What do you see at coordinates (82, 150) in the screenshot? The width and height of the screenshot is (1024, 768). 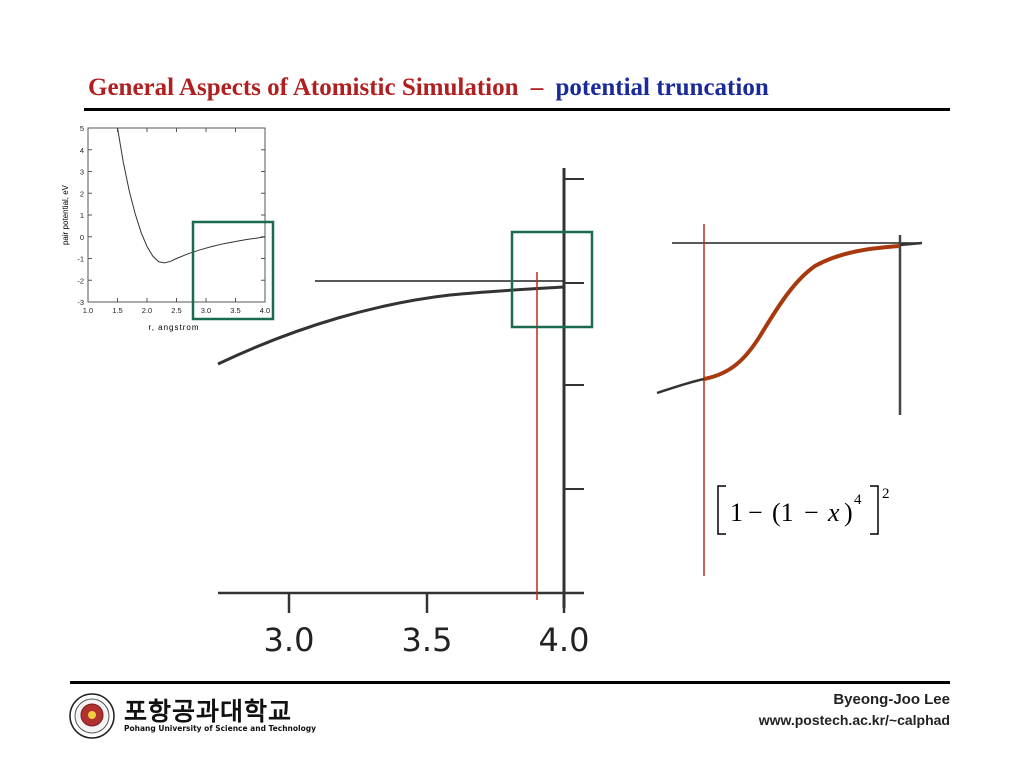 I see `small-y-tick-label: 4` at bounding box center [82, 150].